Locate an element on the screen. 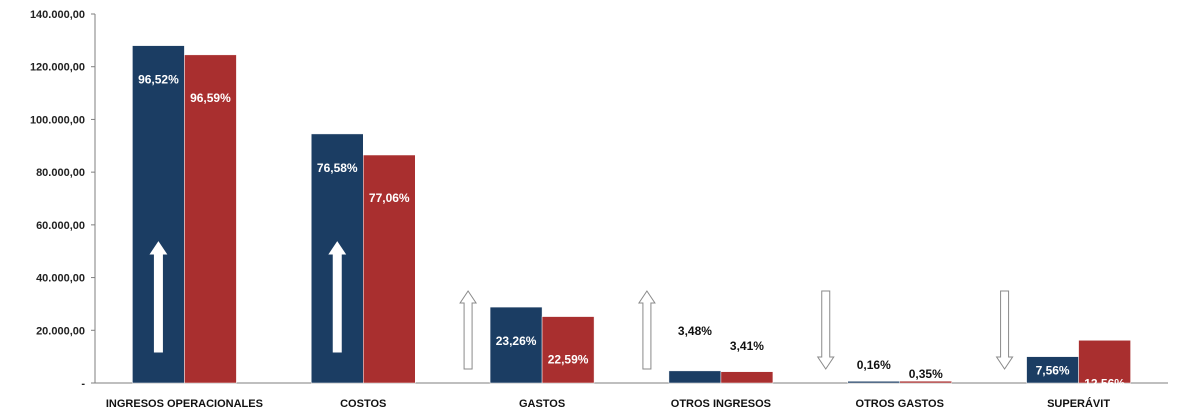 Image resolution: width=1180 pixels, height=414 pixels. category-label: OTROS INGRESOS is located at coordinates (721, 404).